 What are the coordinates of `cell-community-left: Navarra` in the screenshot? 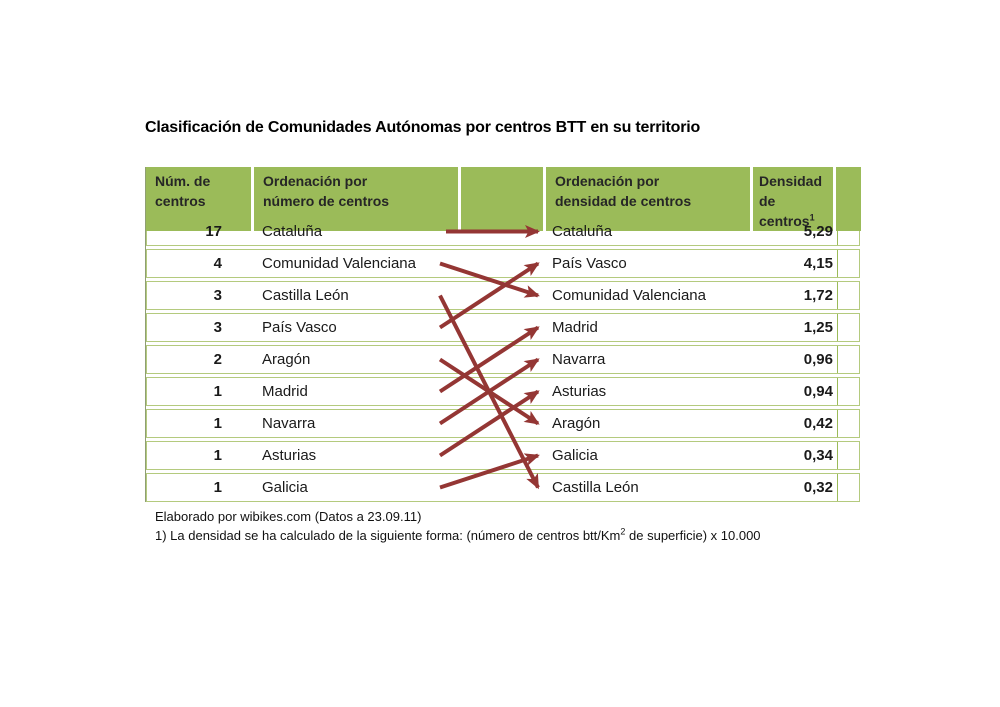 It's located at (289, 423).